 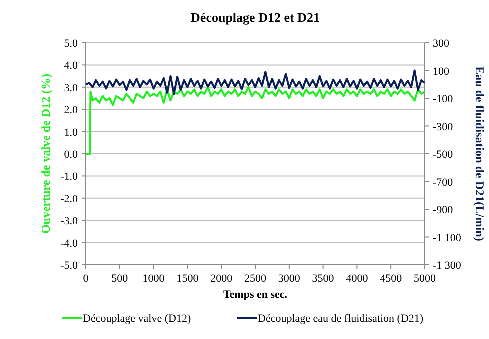 I want to click on x-tick-label: 3500, so click(x=323, y=279).